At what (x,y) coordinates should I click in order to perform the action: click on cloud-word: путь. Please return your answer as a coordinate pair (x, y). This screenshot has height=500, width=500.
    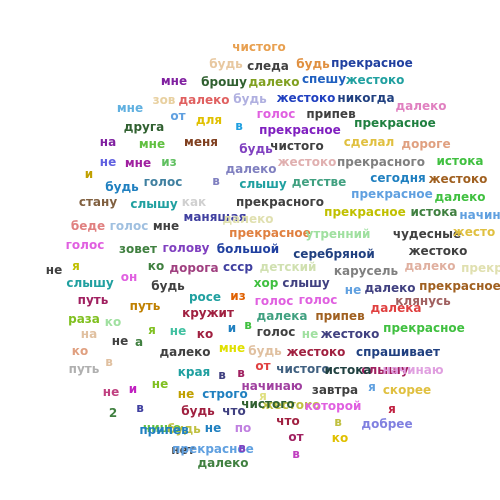
    Looking at the image, I should click on (84, 369).